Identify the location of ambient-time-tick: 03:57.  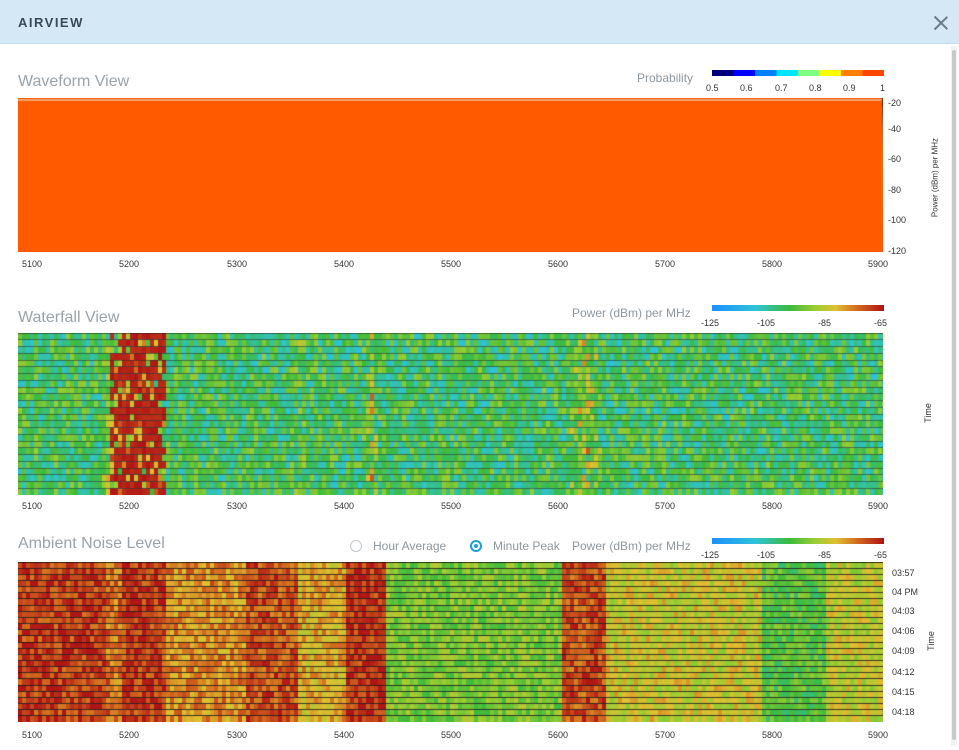
(903, 573).